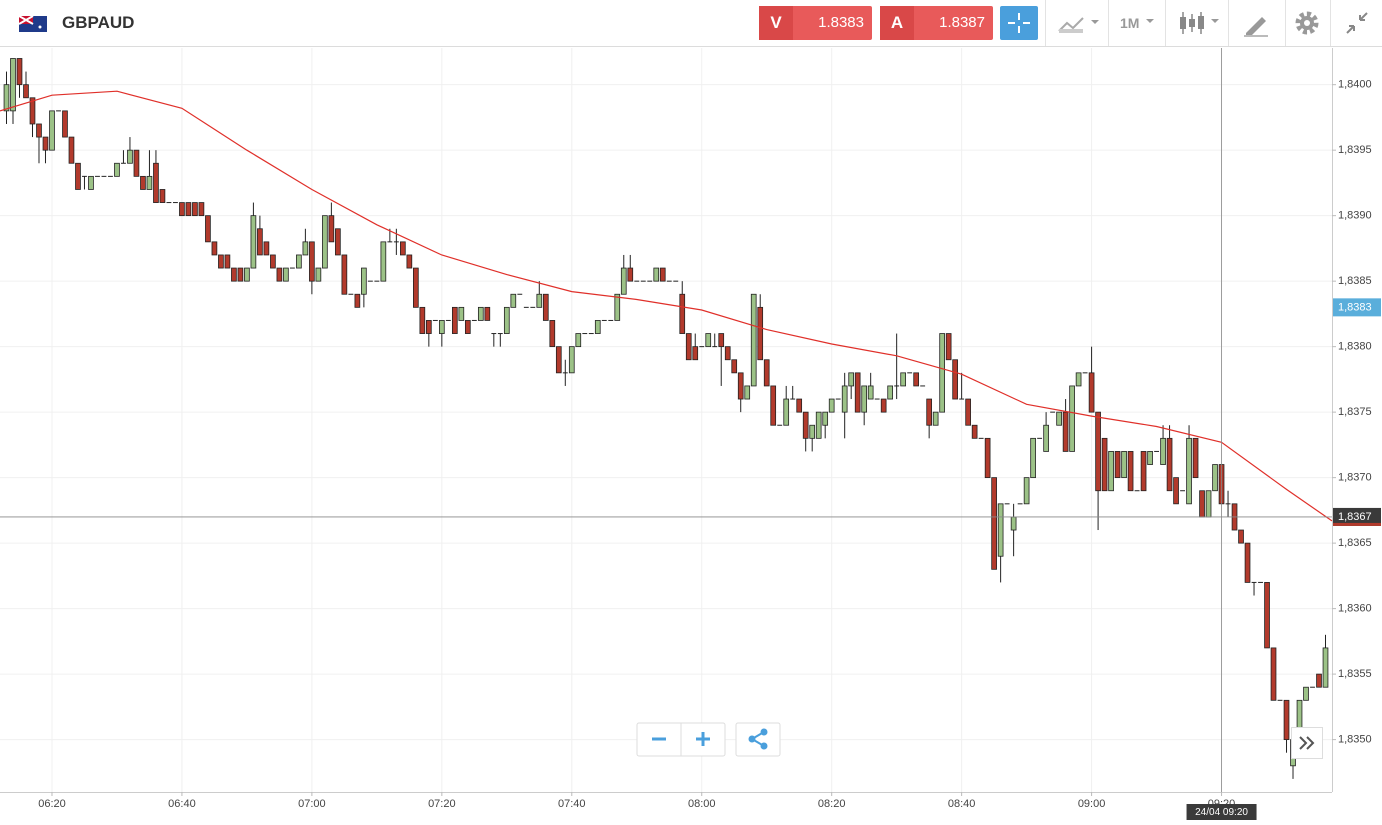 The image size is (1382, 825). What do you see at coordinates (1355, 307) in the screenshot?
I see `price-marker-label: 1,8383` at bounding box center [1355, 307].